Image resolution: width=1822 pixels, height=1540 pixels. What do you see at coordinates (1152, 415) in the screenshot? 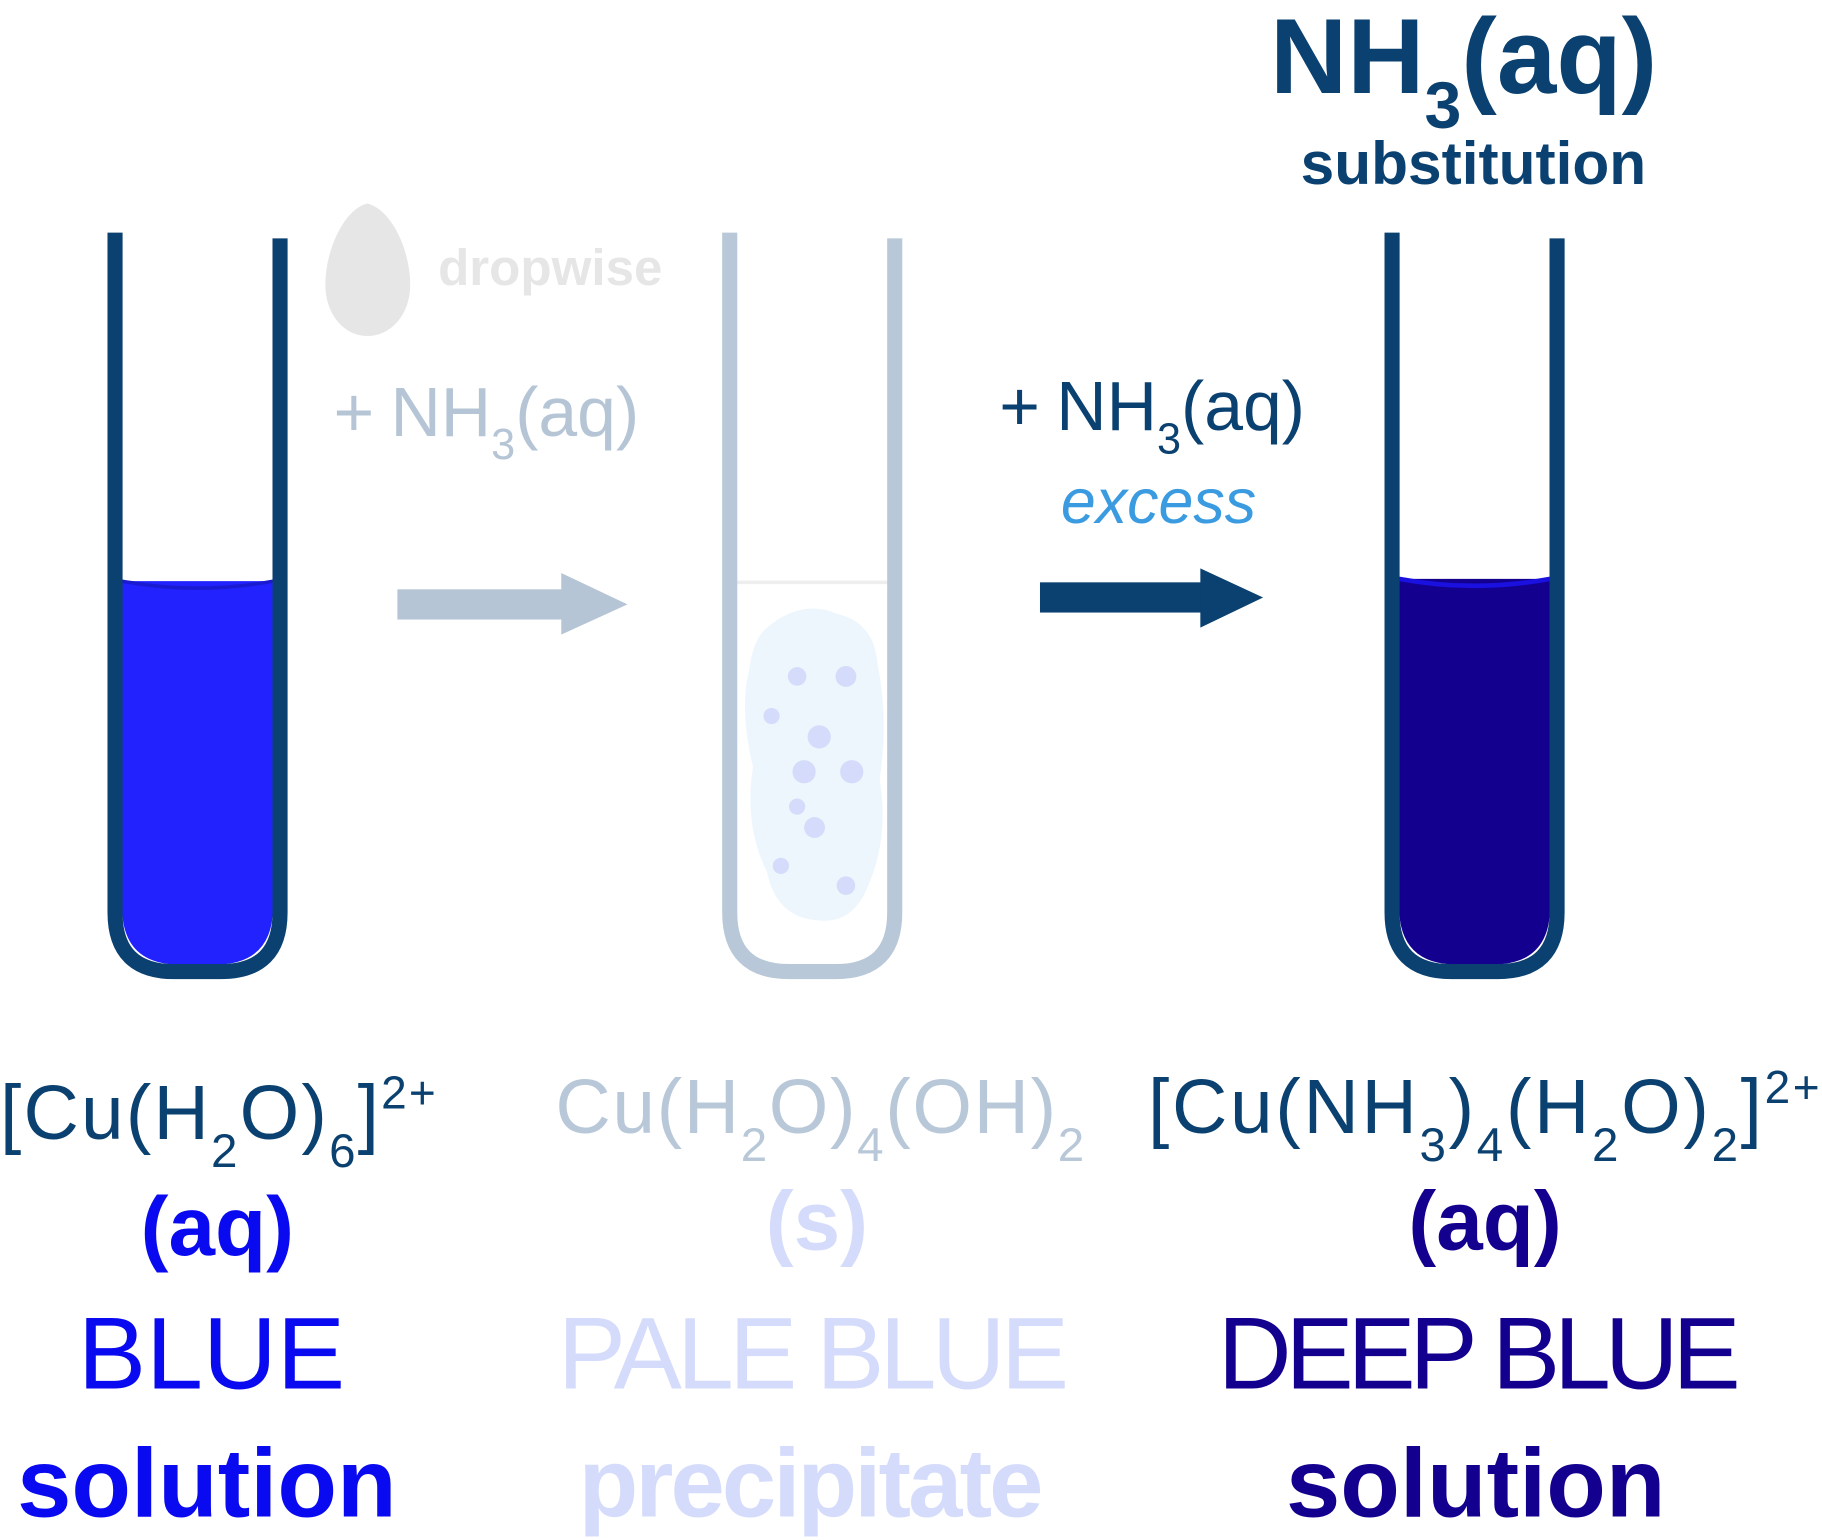
I see `step2-reagent: + NH3(aq)` at bounding box center [1152, 415].